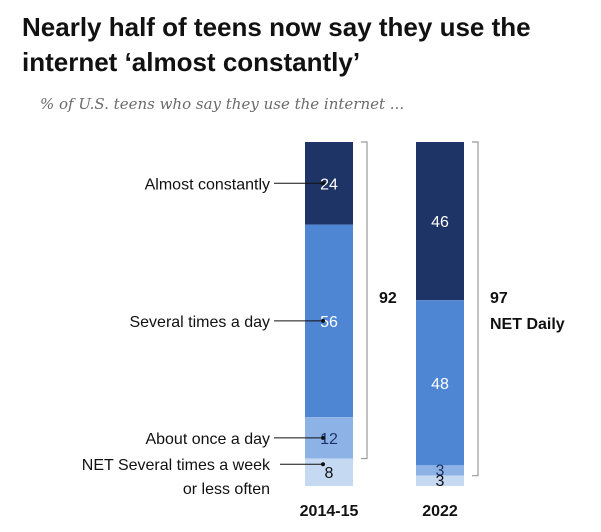  What do you see at coordinates (329, 184) in the screenshot?
I see `data-label-1-2014-15: 24` at bounding box center [329, 184].